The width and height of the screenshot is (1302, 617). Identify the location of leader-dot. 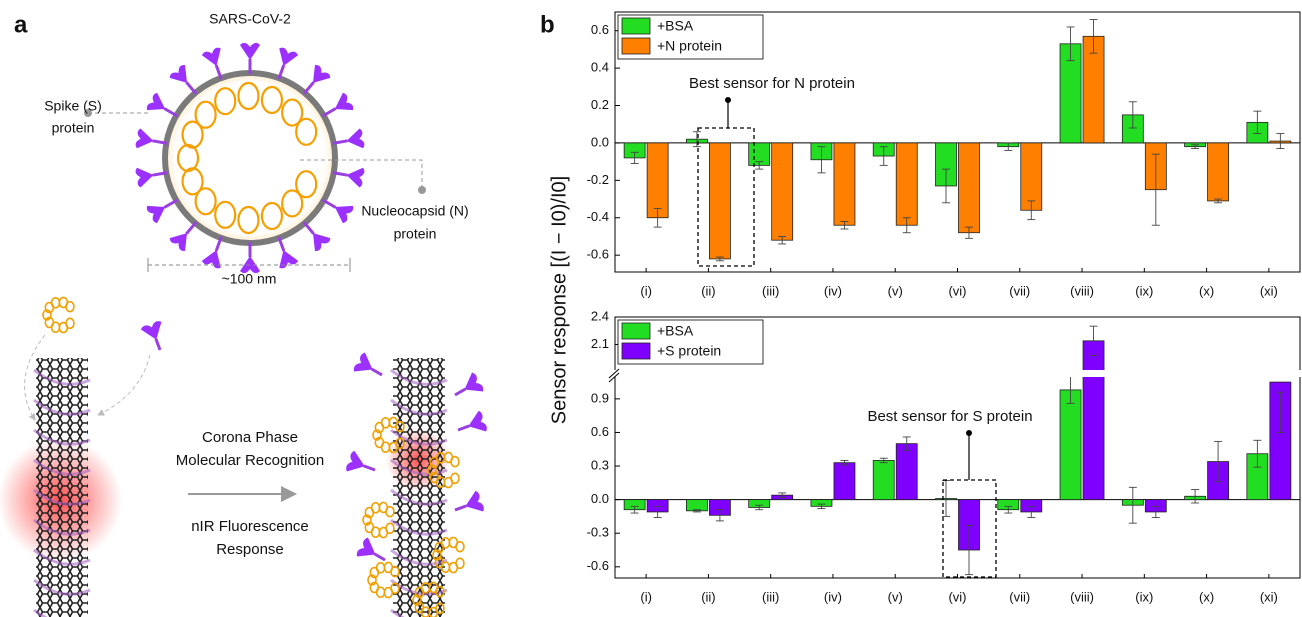
(88, 113).